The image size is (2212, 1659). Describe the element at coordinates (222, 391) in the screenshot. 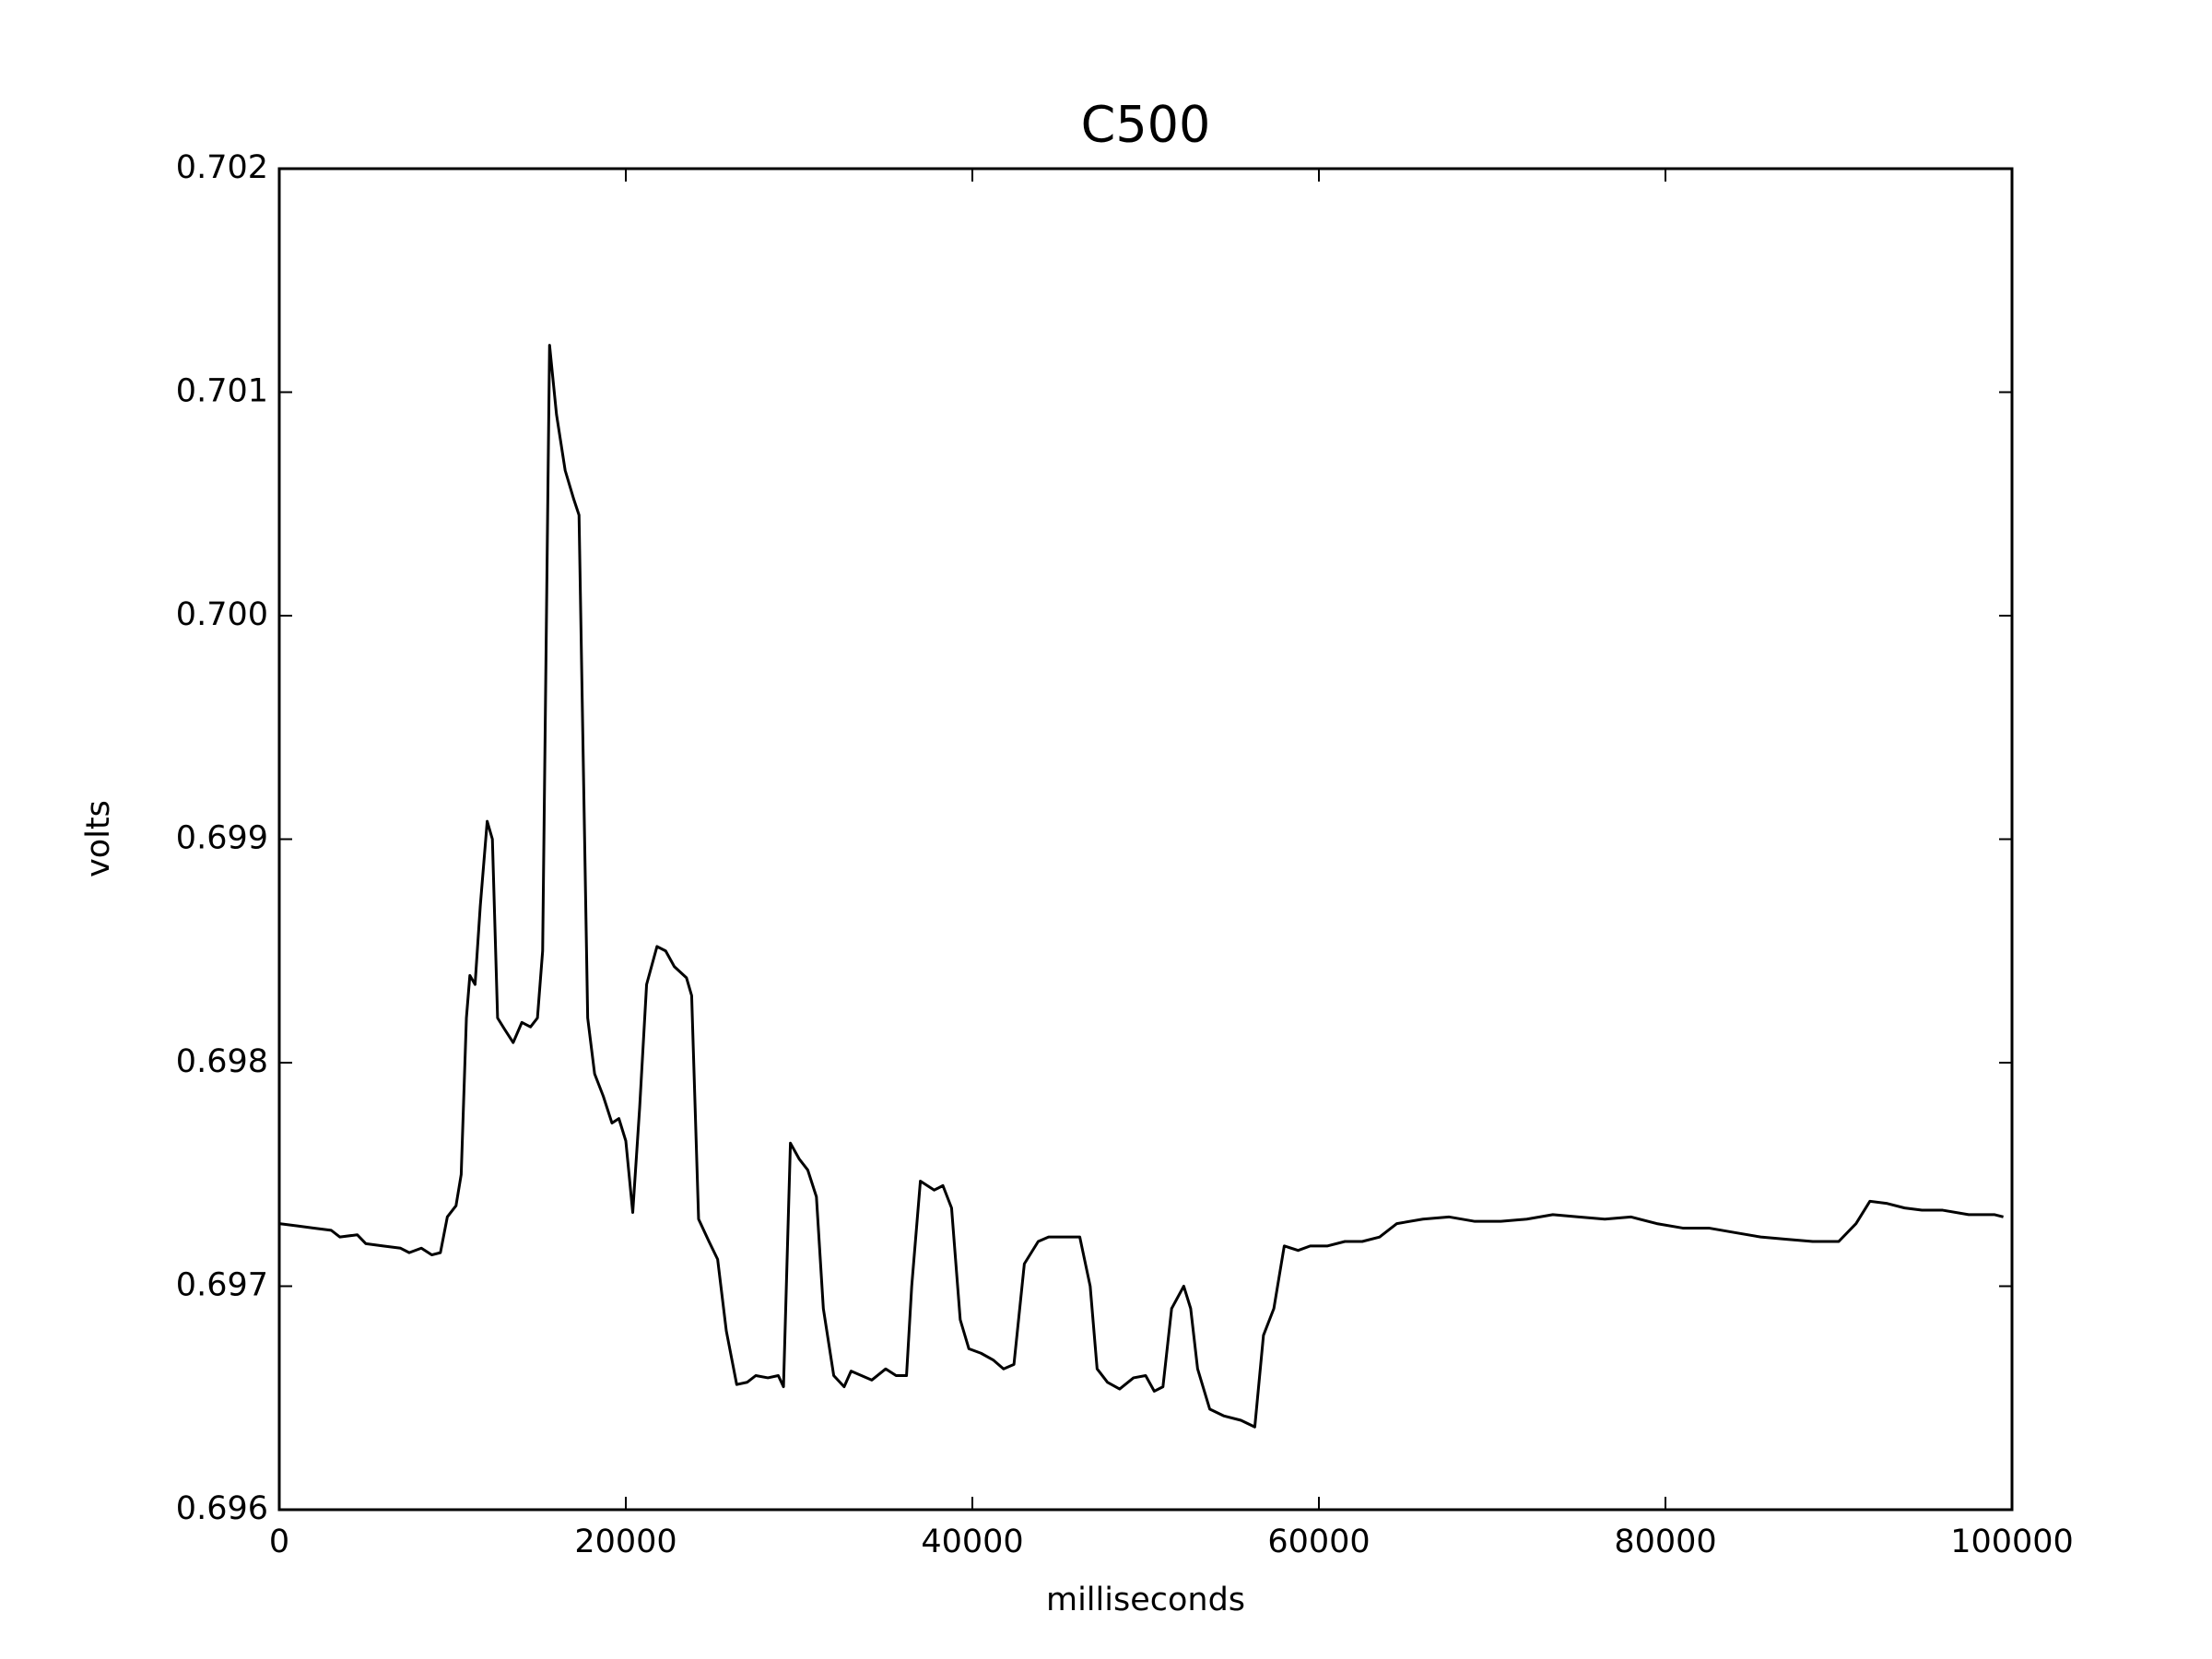

I see `y-tick-label: 0.701` at that location.